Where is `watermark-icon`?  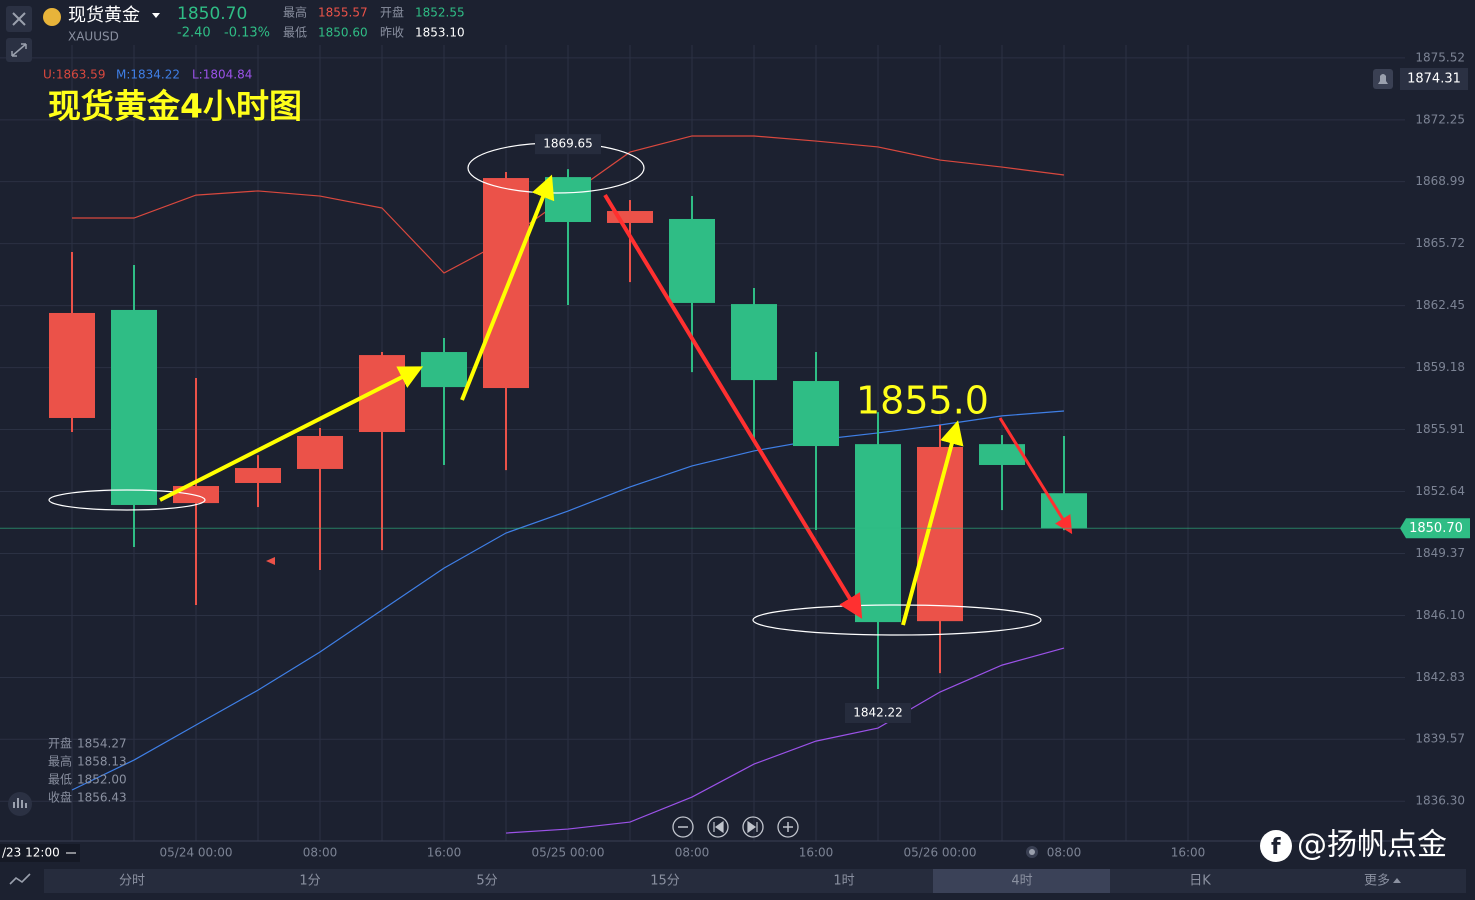 watermark-icon is located at coordinates (1276, 846).